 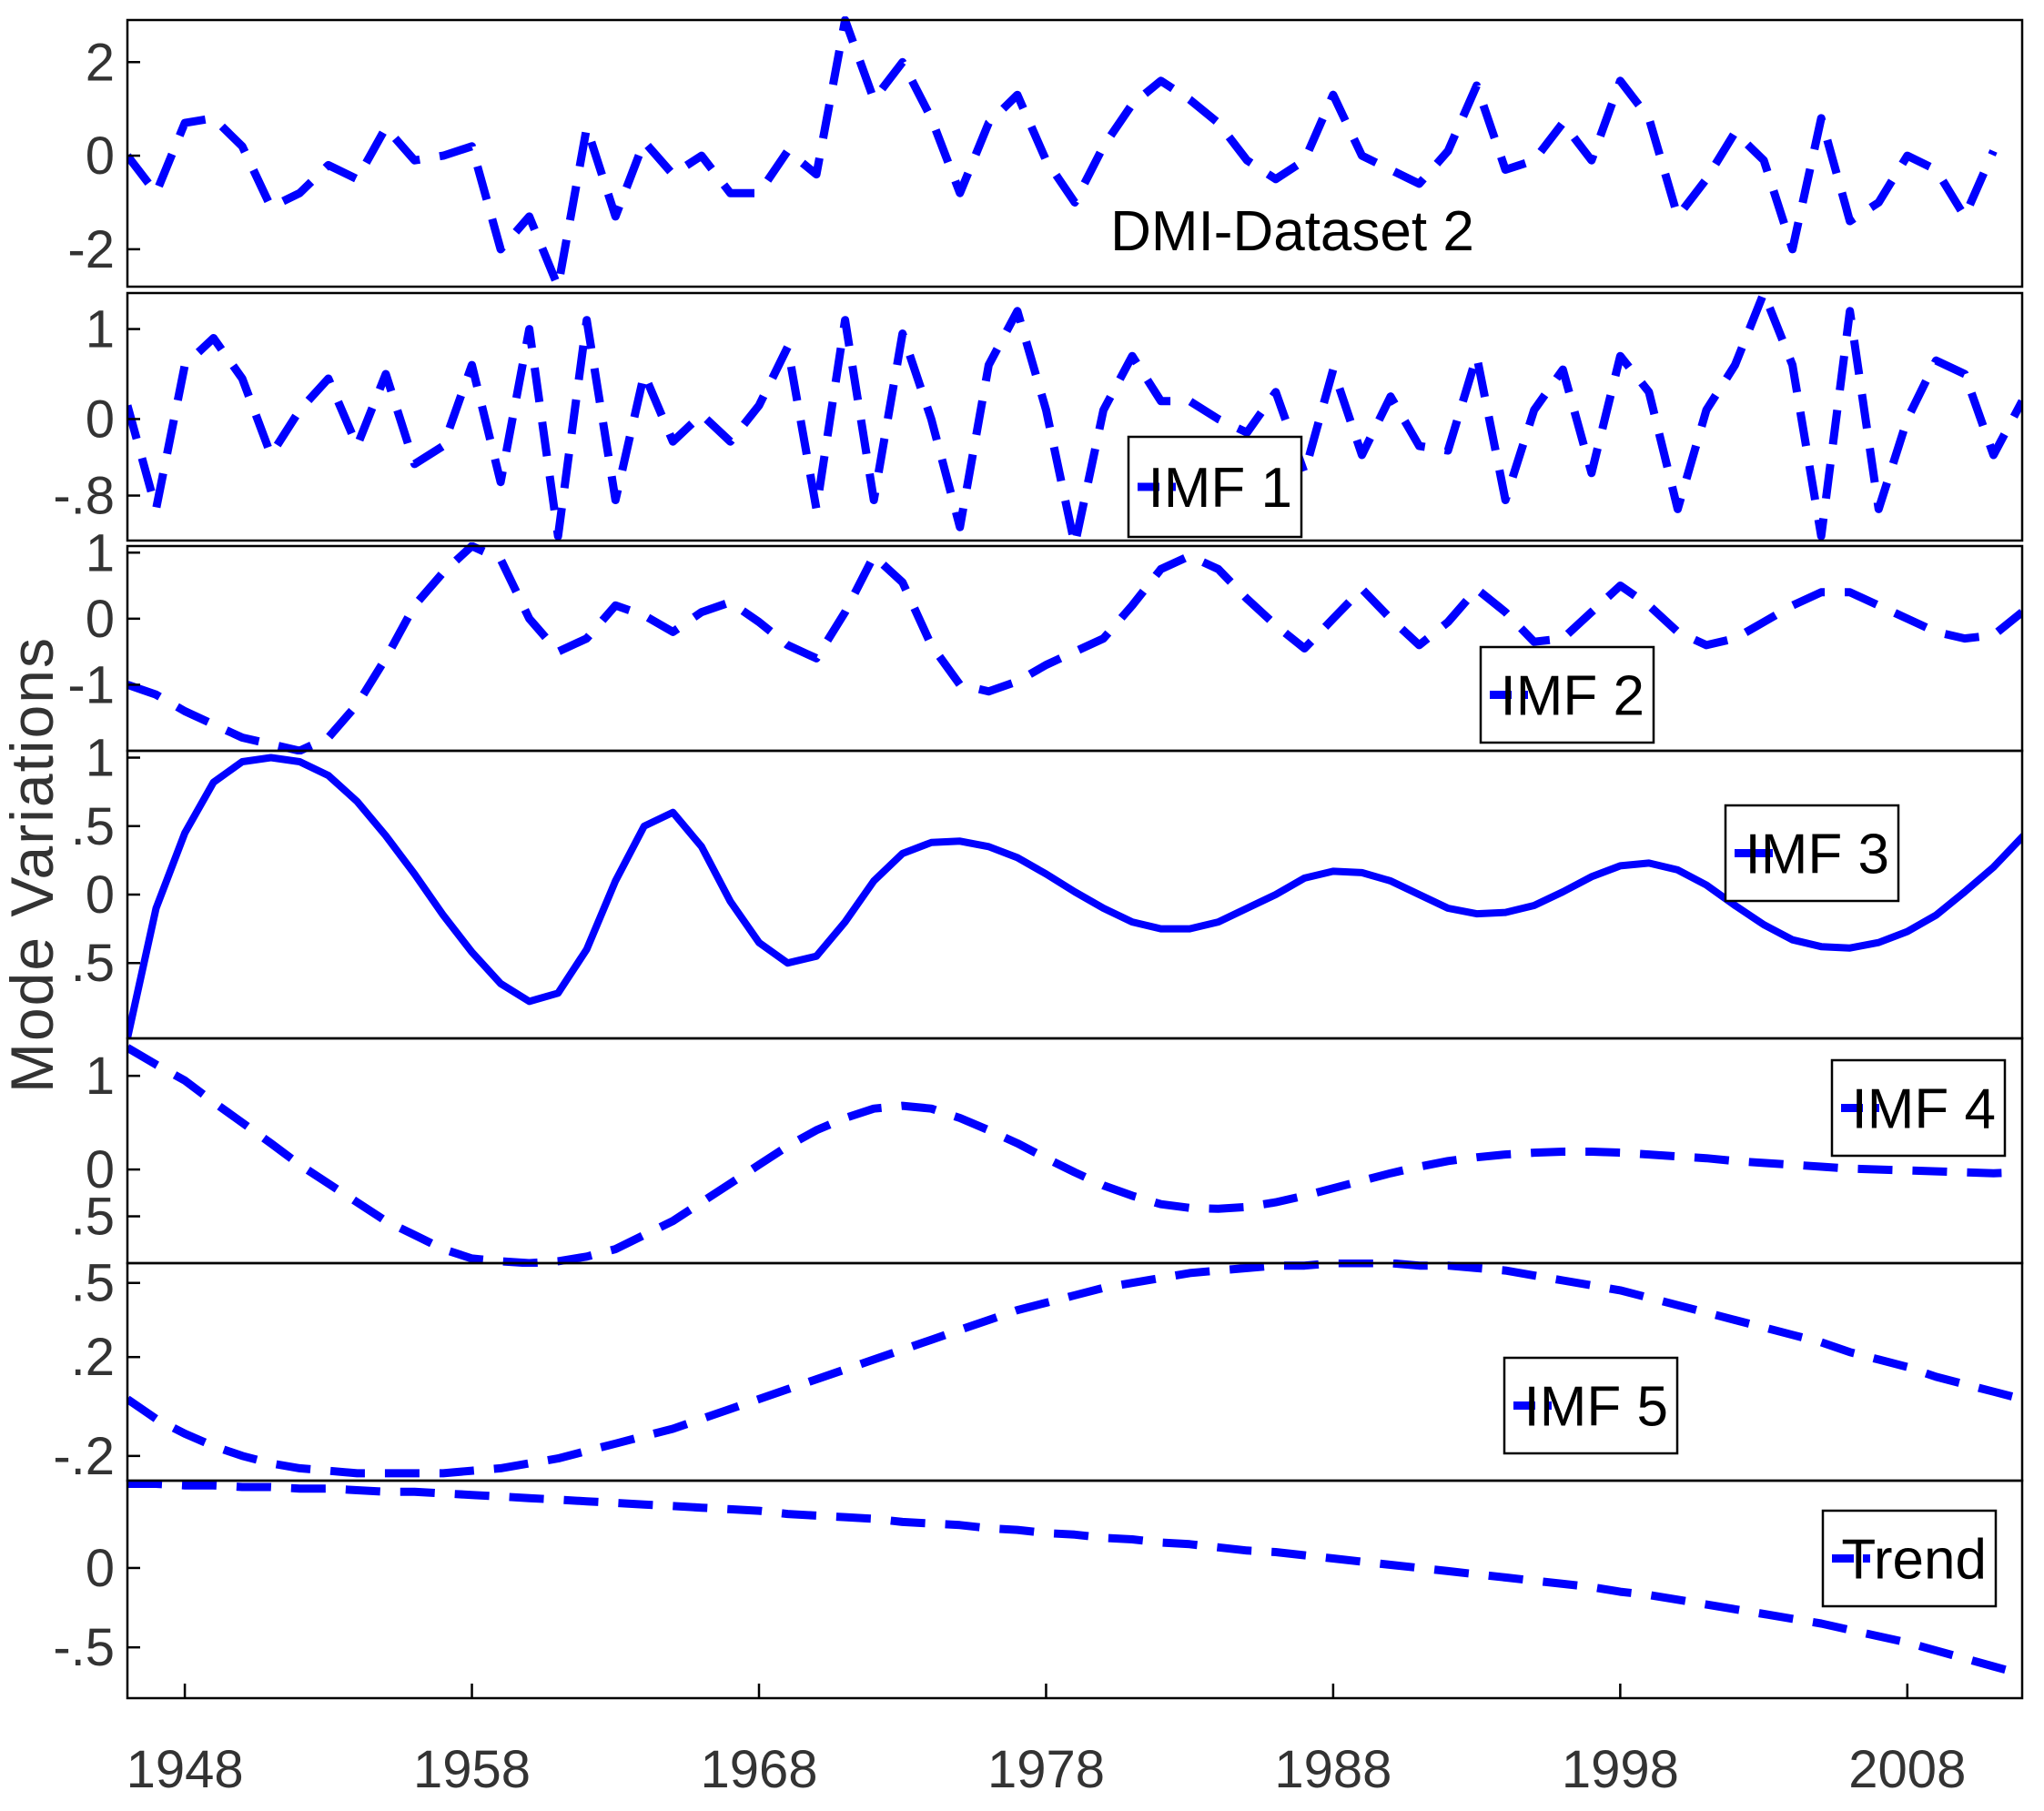 I want to click on x-tick-label: 1978, so click(x=1046, y=1769).